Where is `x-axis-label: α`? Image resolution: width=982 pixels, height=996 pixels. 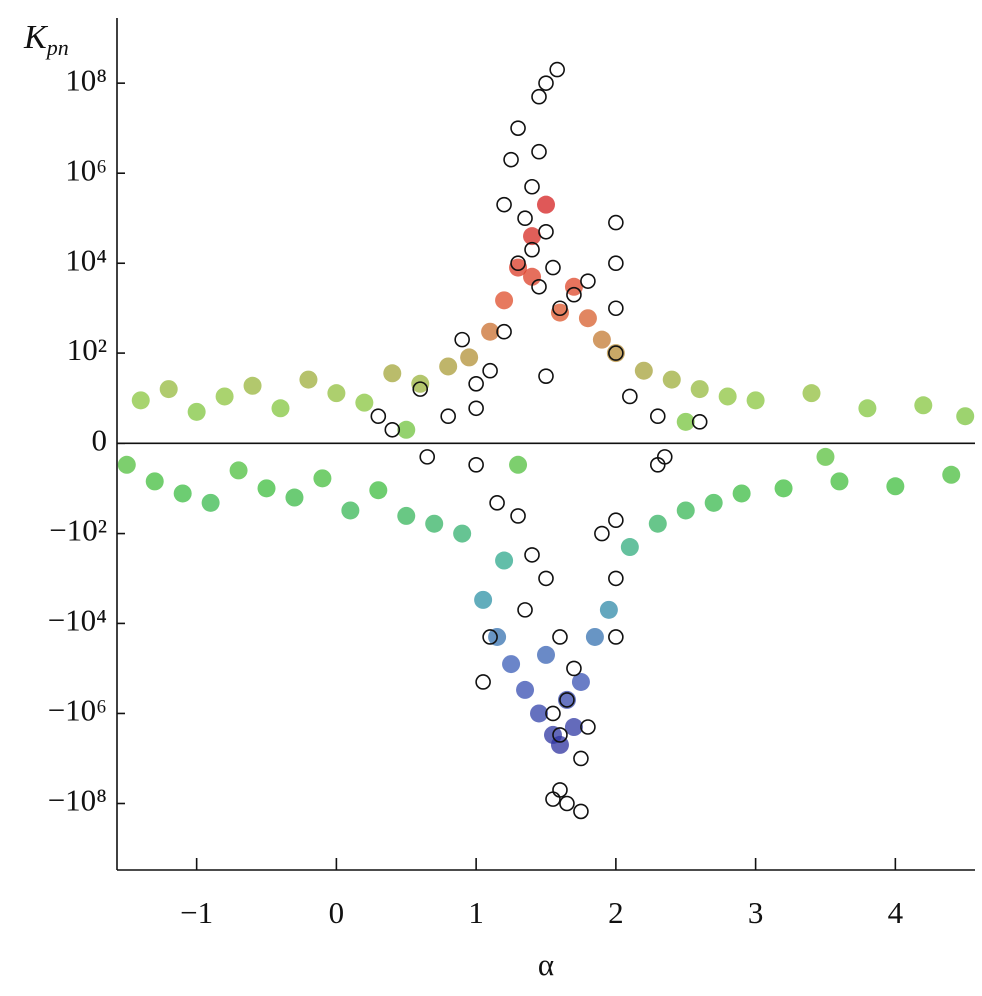 x-axis-label: α is located at coordinates (546, 964).